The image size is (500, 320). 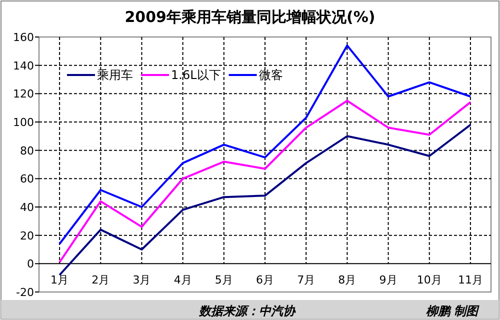 What do you see at coordinates (183, 280) in the screenshot?
I see `x-tick-label: 4月` at bounding box center [183, 280].